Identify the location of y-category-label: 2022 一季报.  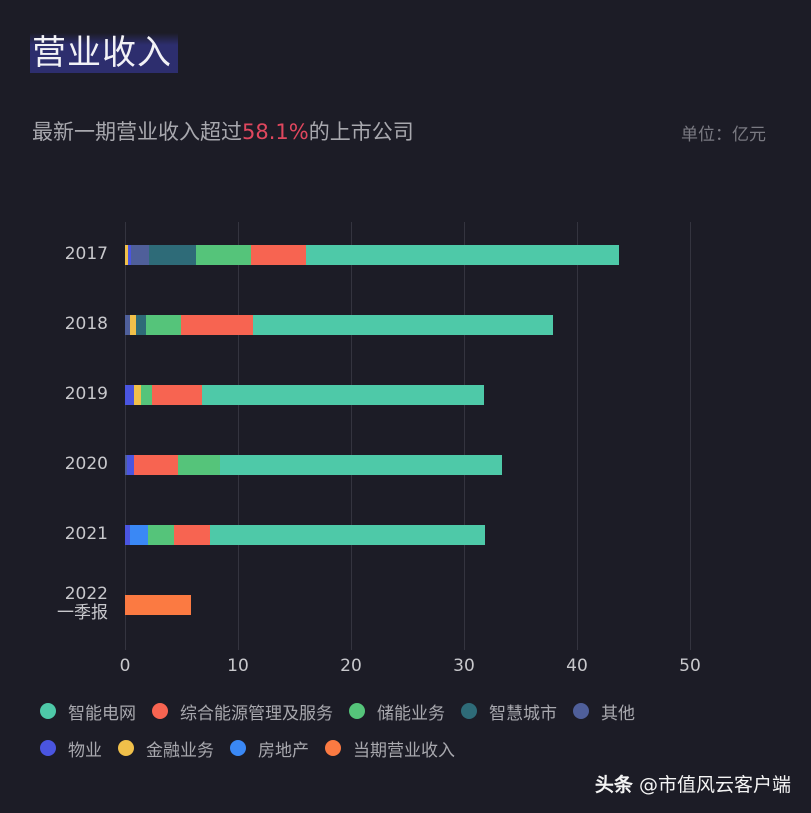
(82, 603).